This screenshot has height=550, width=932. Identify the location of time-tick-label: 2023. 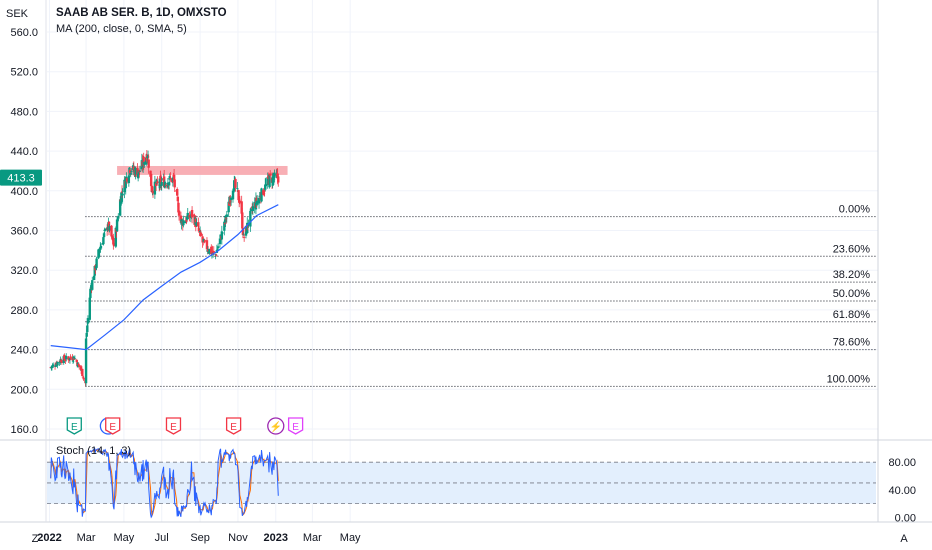
(276, 538).